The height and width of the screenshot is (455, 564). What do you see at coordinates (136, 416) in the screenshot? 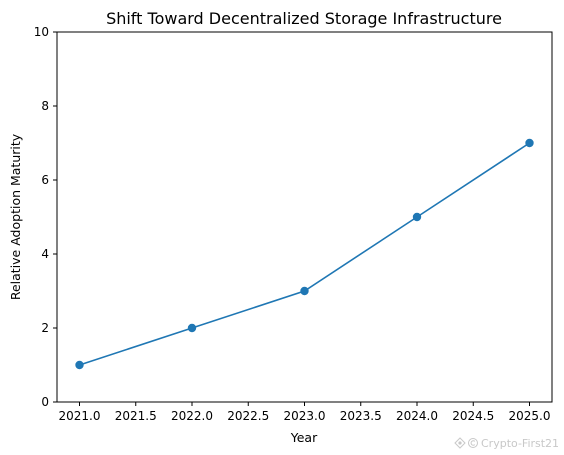
I see `x-tick-label: 2021.5` at bounding box center [136, 416].